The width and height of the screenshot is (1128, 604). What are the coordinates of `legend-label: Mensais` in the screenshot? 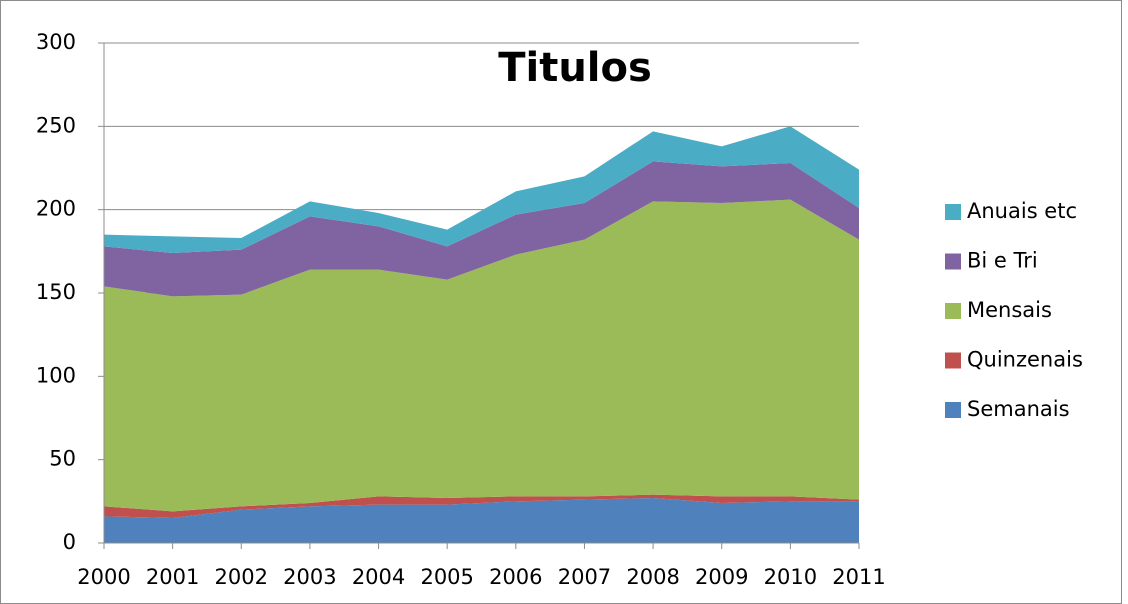 It's located at (1009, 310).